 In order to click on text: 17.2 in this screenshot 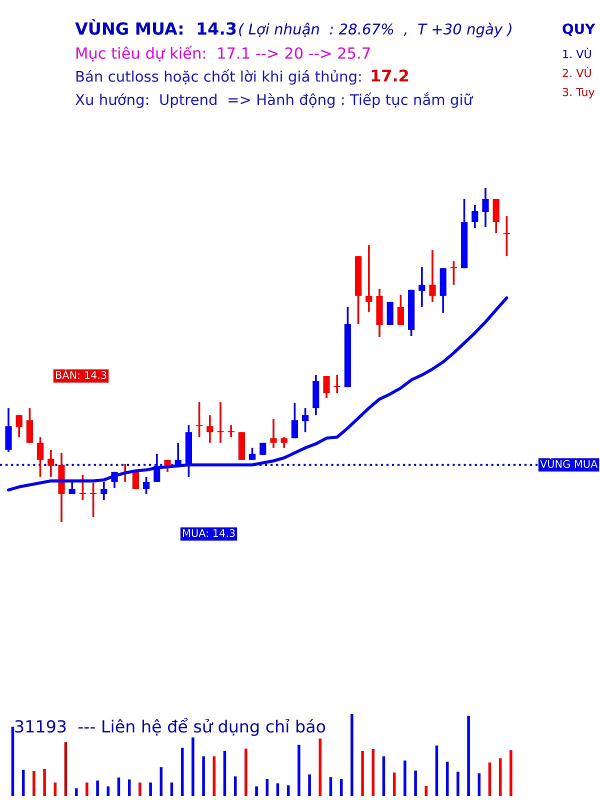, I will do `click(390, 76)`.